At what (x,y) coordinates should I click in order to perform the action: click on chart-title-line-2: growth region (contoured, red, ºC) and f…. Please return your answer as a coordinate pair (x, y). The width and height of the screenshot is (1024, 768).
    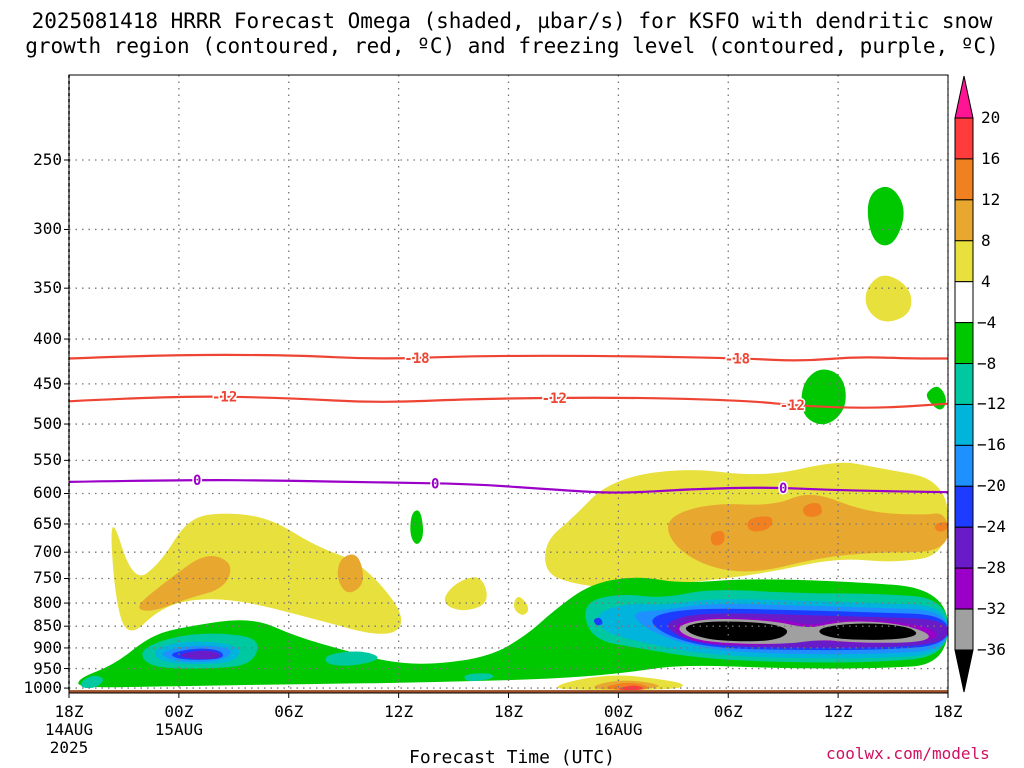
    Looking at the image, I should click on (512, 46).